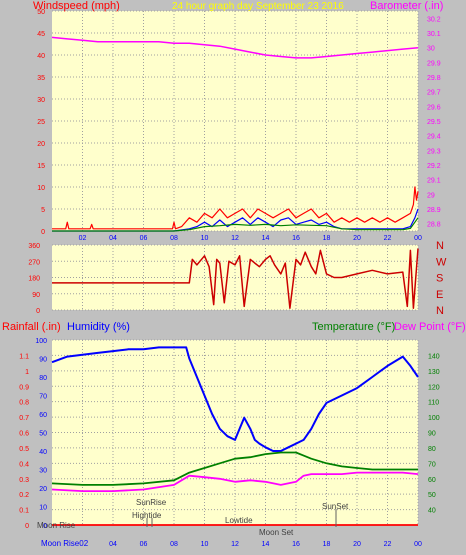 This screenshot has height=555, width=466. What do you see at coordinates (433, 403) in the screenshot?
I see `temperature-tick: 110` at bounding box center [433, 403].